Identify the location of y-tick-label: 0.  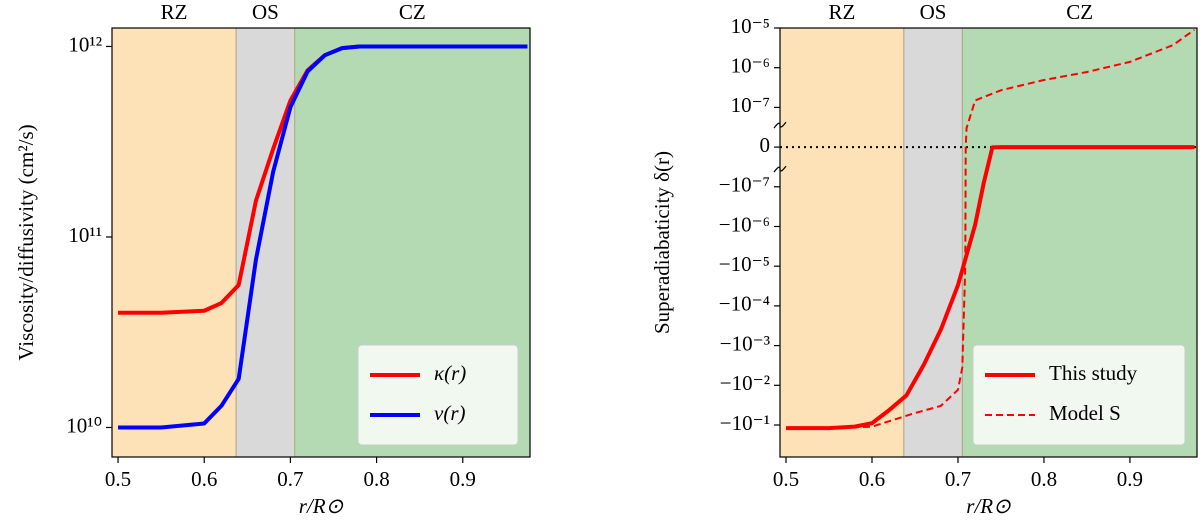
(765, 145).